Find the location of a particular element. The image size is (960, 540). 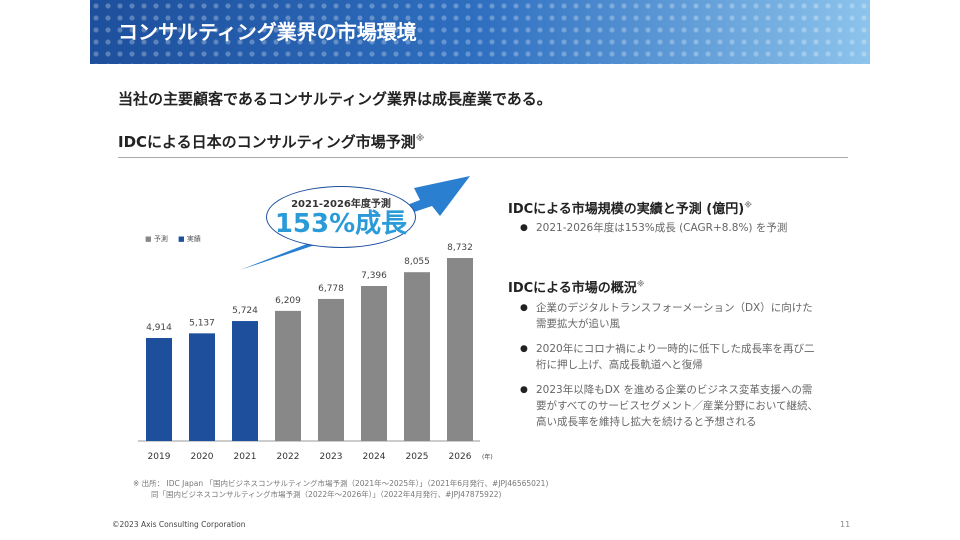

bar-2023 is located at coordinates (331, 369).